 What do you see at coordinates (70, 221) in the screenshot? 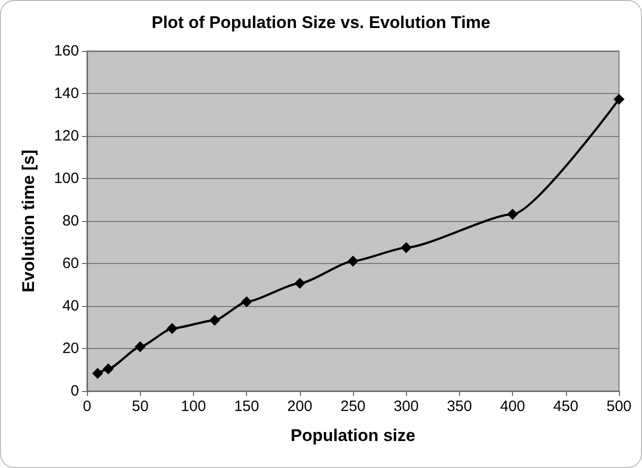
I see `y-tick-label: 80` at bounding box center [70, 221].